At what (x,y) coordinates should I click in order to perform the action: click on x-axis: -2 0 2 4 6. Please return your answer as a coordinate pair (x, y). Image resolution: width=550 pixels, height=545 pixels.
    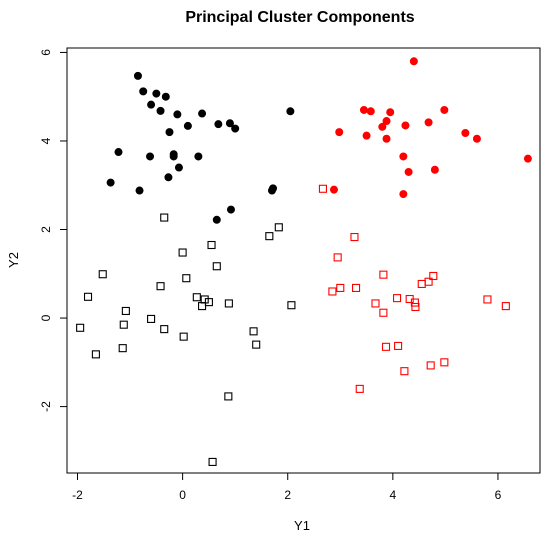
    Looking at the image, I should click on (287, 487).